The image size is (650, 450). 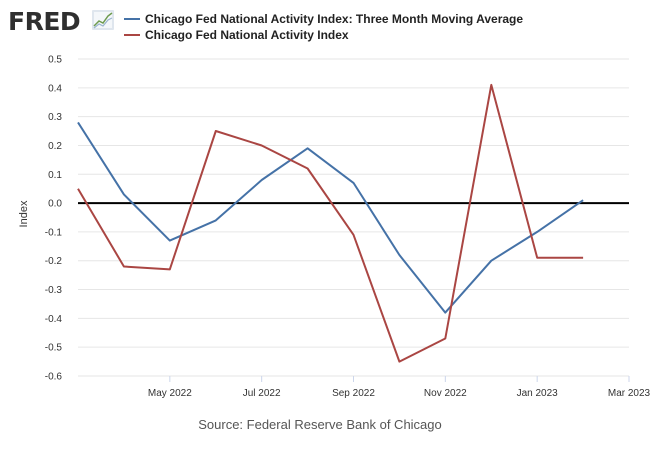 I want to click on y-tick-label: -0.4, so click(x=54, y=319).